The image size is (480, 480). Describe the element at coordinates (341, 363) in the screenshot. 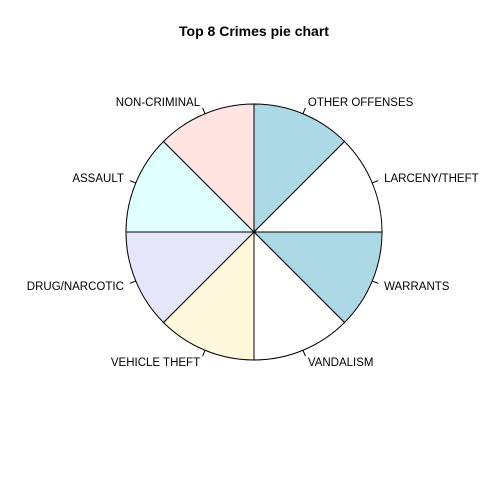

I see `slice-label-vandalism: VANDALISM` at that location.